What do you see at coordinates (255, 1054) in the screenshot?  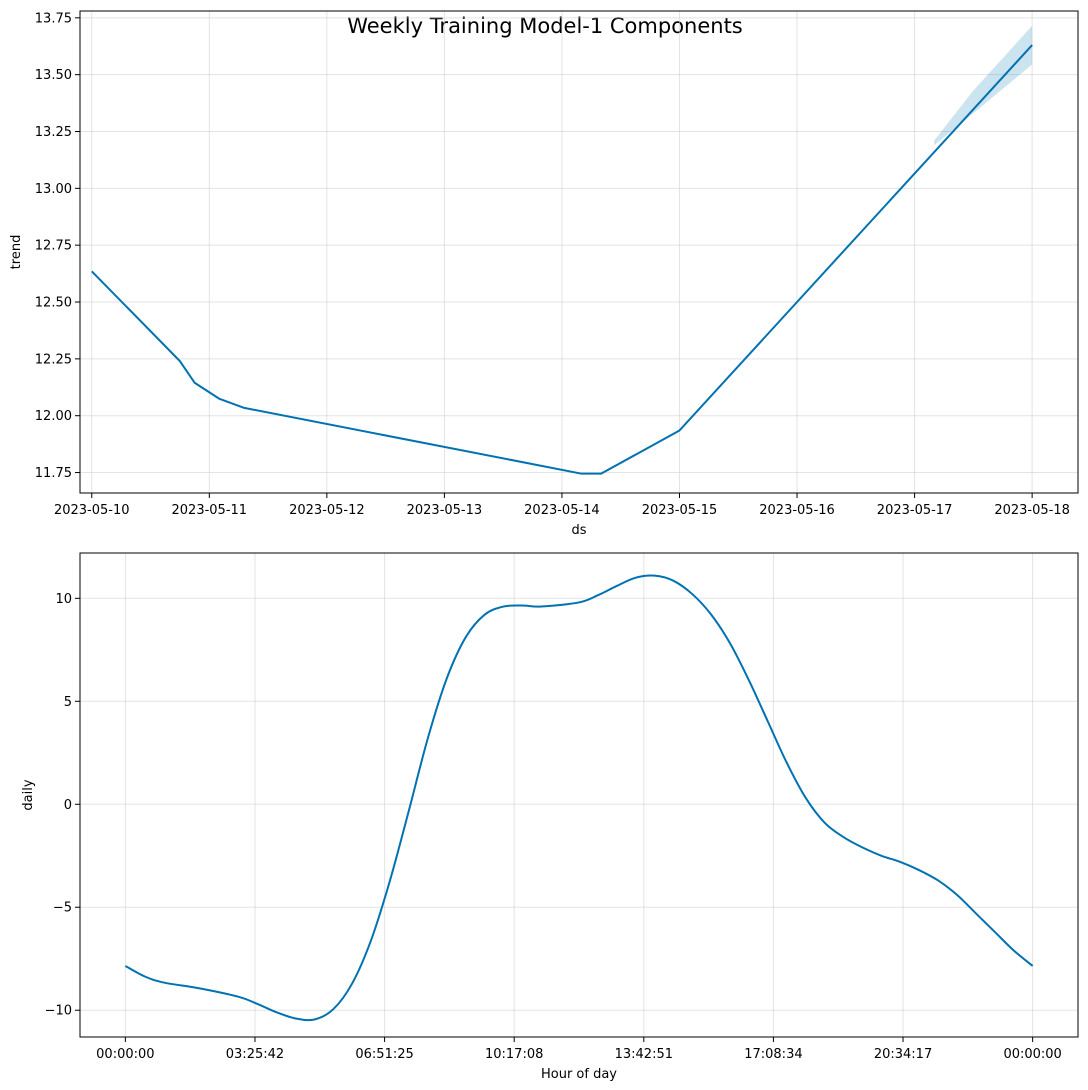 I see `x-tick-label: 03:25:42` at bounding box center [255, 1054].